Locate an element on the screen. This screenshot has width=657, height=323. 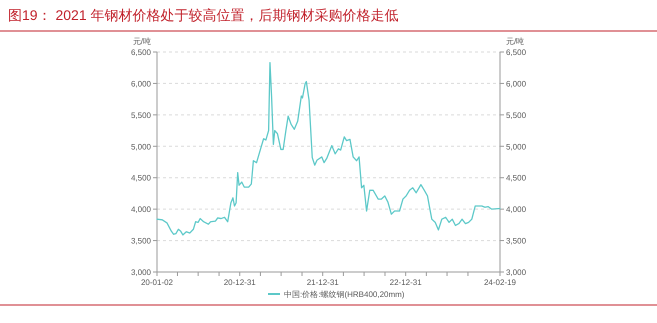
y2-tick-label: 3,000 is located at coordinates (516, 272).